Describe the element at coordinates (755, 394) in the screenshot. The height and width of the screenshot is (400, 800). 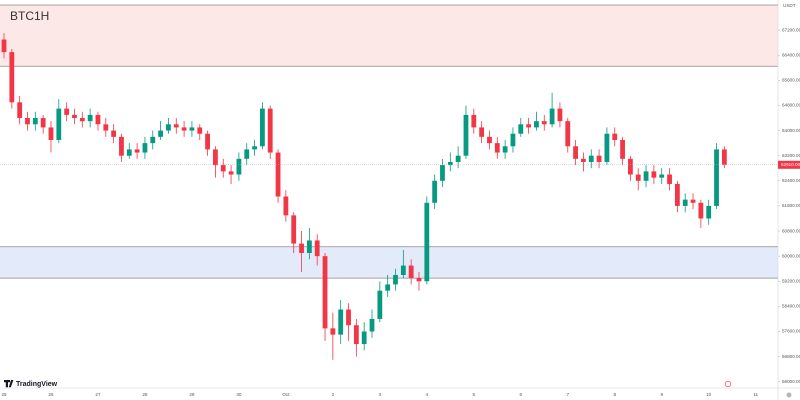
I see `x-tick-label: 11` at that location.